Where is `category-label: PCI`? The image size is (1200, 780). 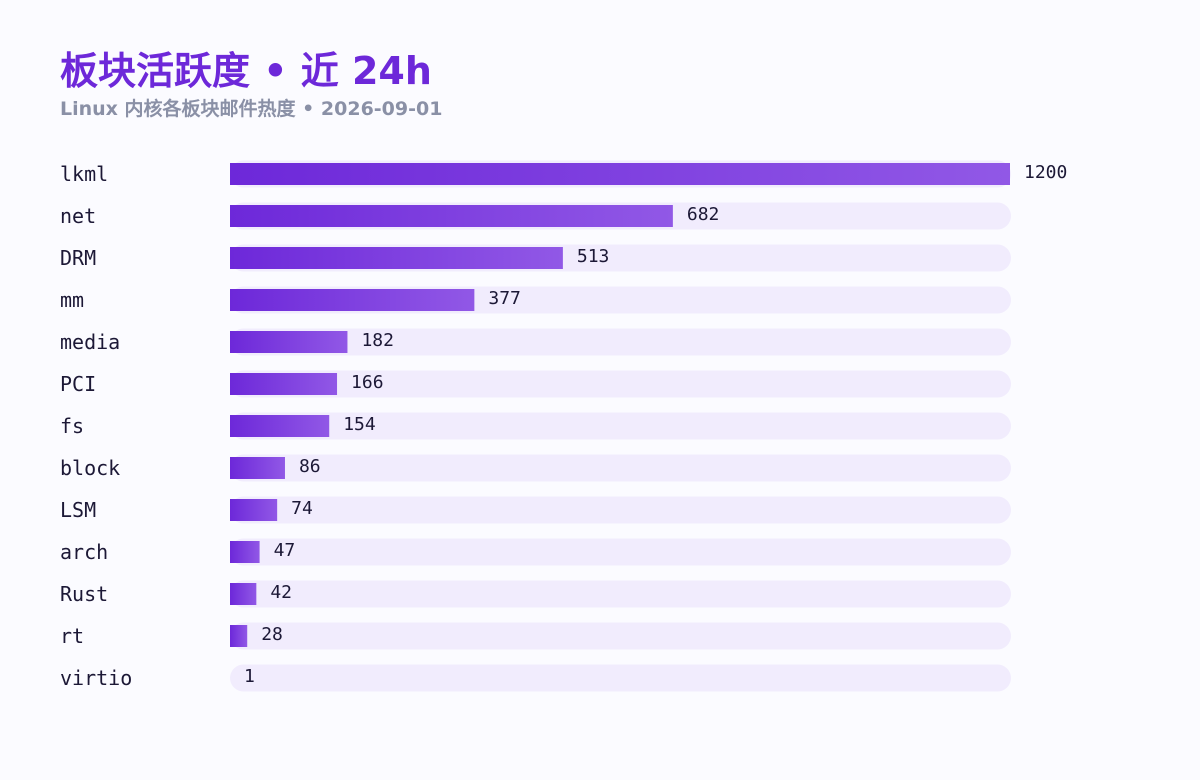 category-label: PCI is located at coordinates (78, 384).